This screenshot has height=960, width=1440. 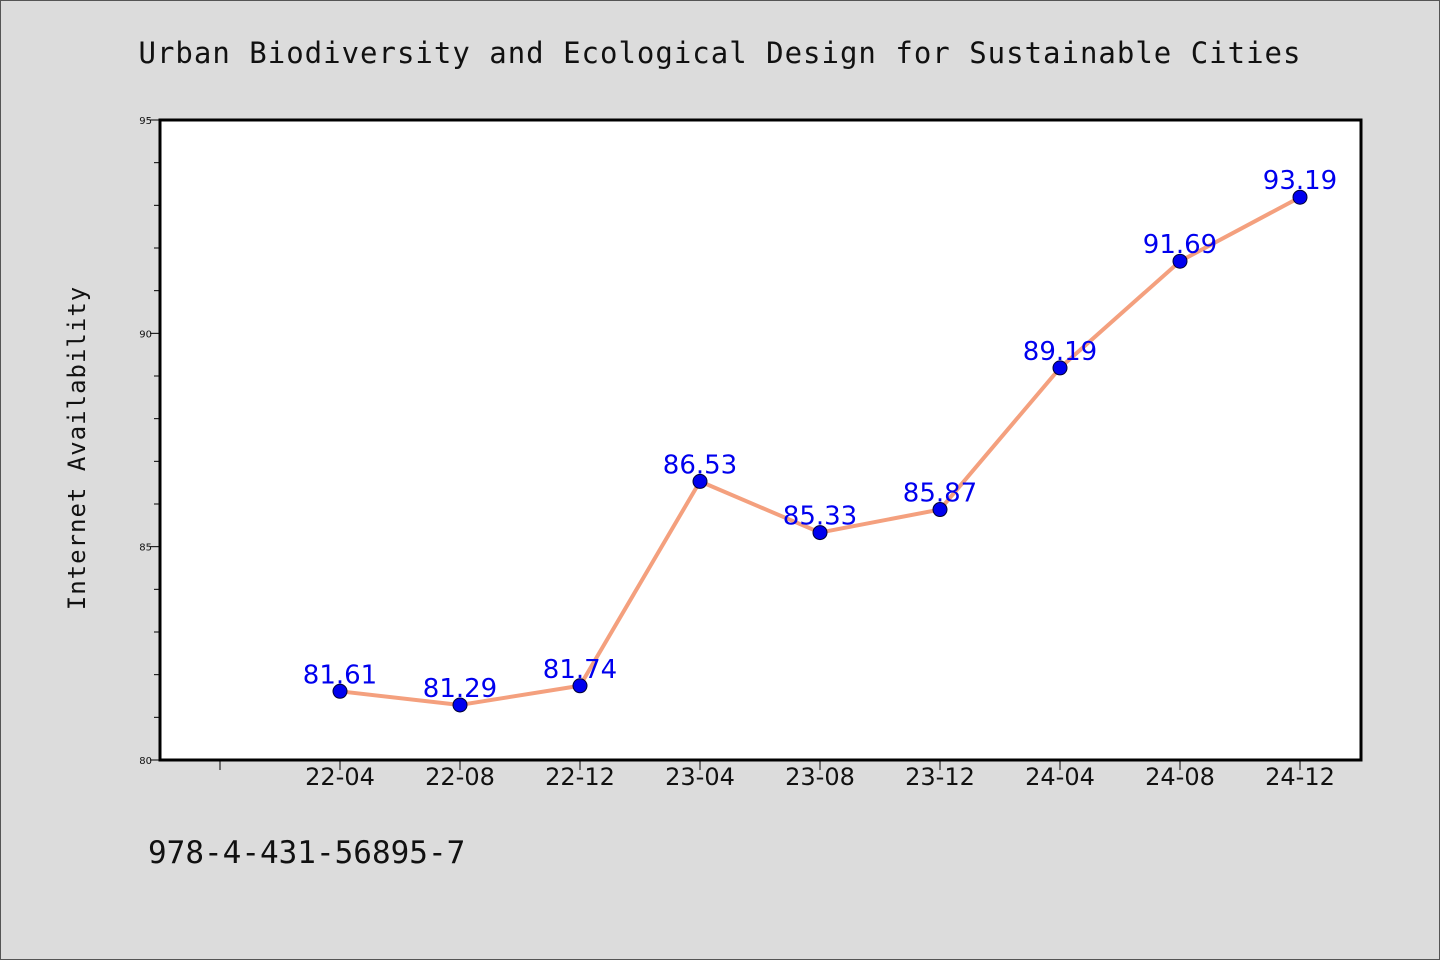 I want to click on x-tick-label: 23-12, so click(x=940, y=777).